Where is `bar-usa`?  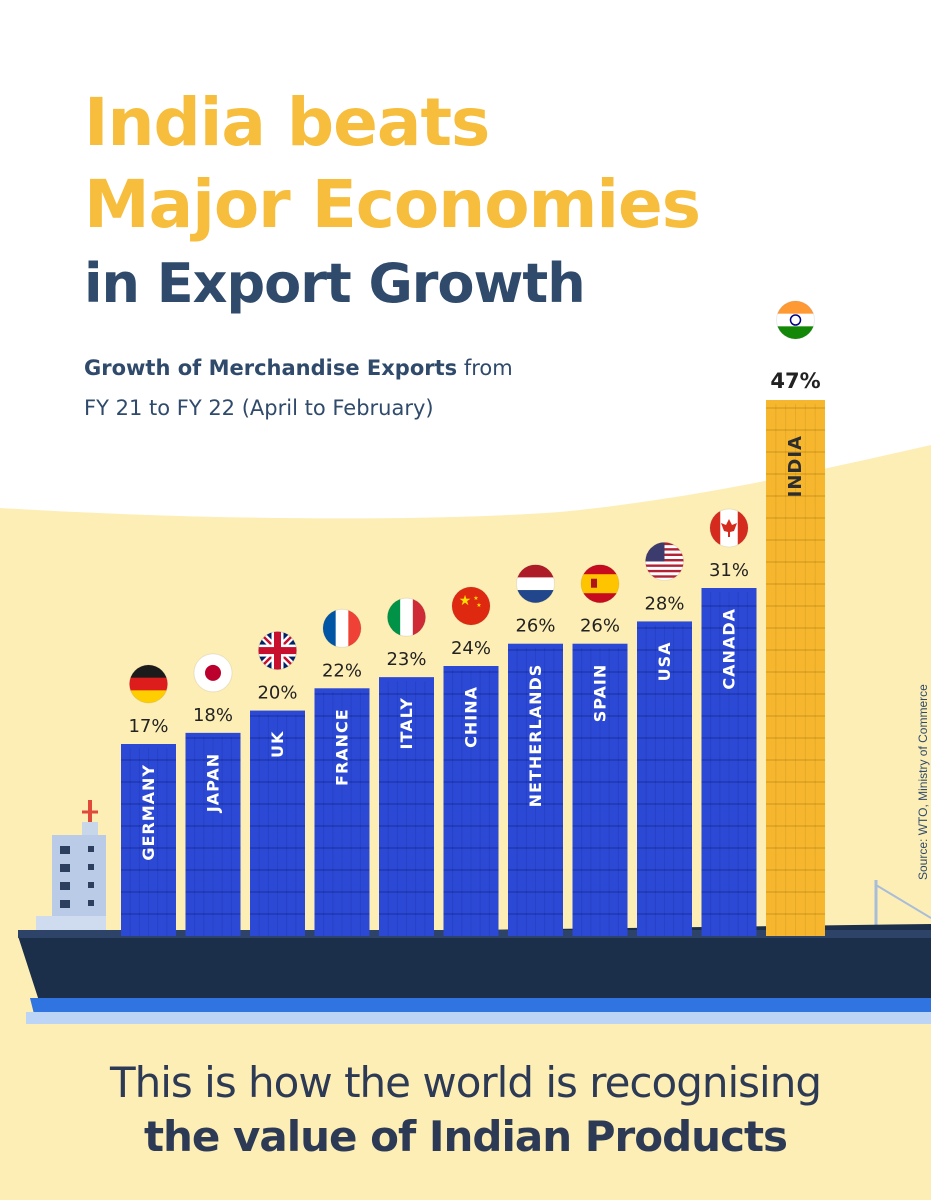 bar-usa is located at coordinates (664, 778).